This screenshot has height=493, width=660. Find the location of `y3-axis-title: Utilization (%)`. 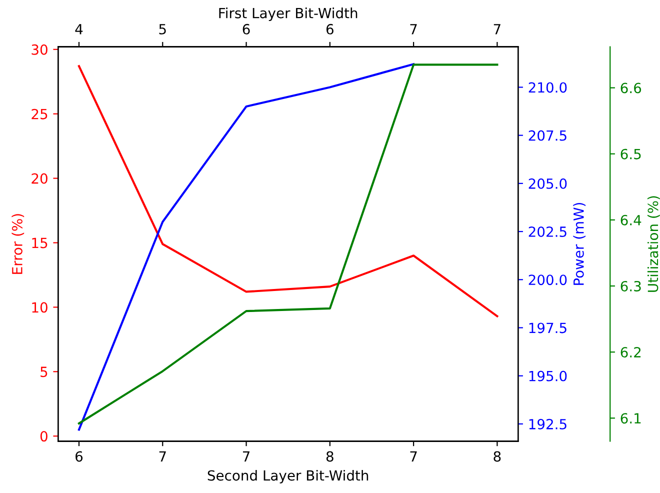

y3-axis-title: Utilization (%) is located at coordinates (653, 244).